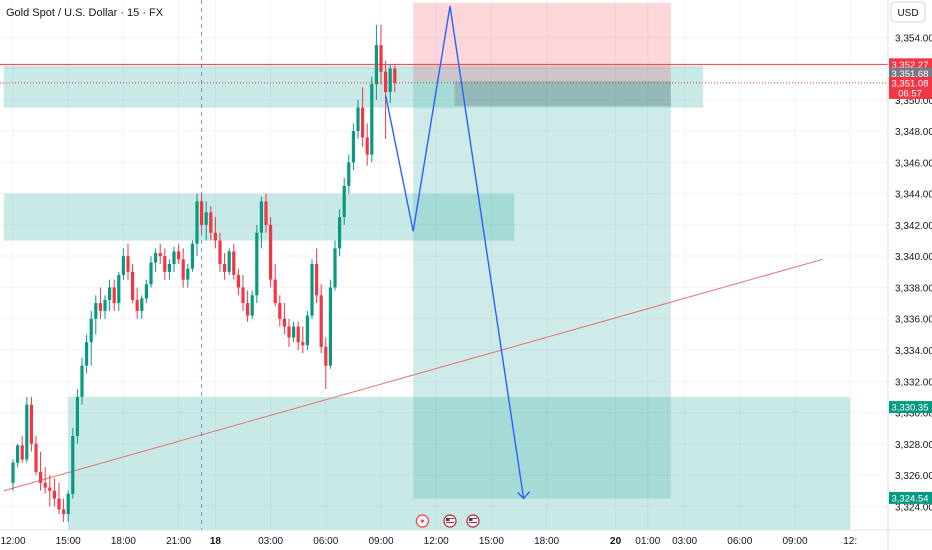 The image size is (932, 550). I want to click on arrow-head-icon, so click(524, 495).